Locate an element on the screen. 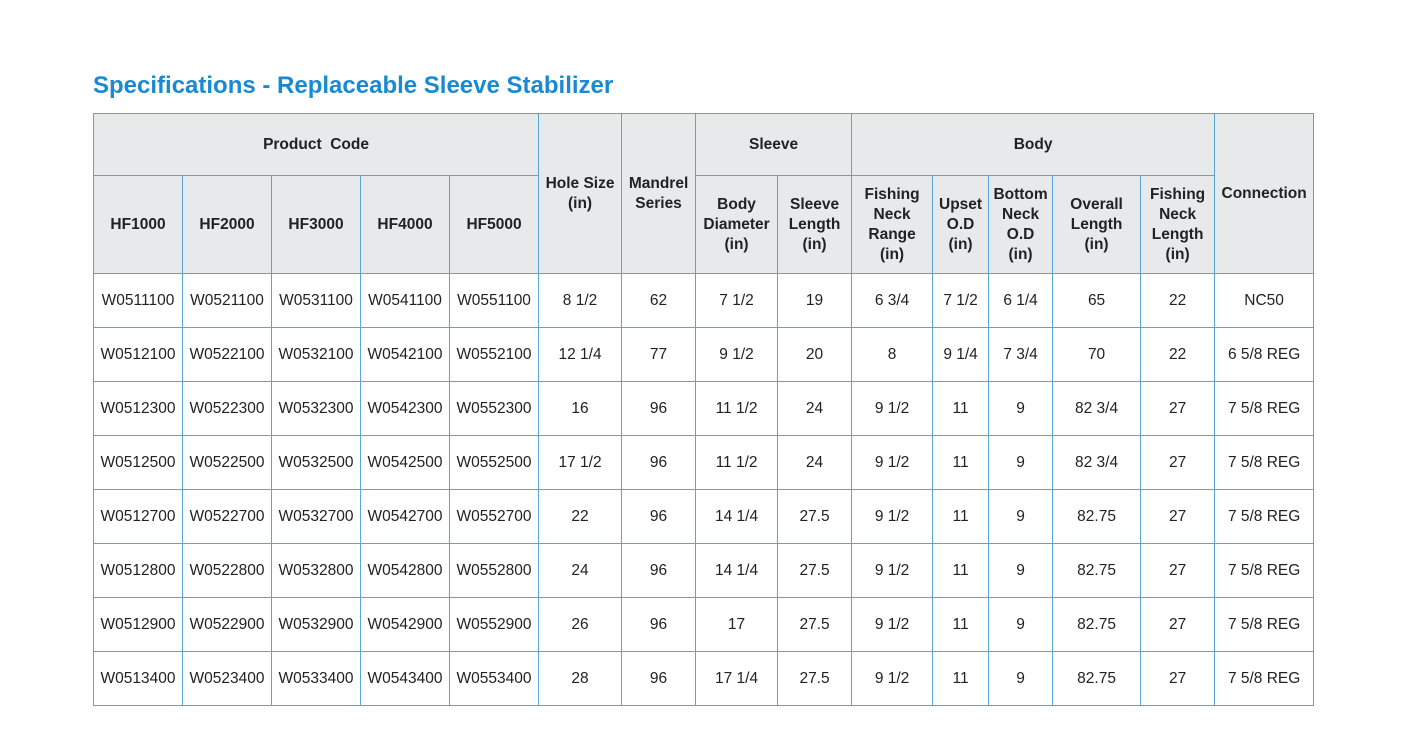 This screenshot has width=1407, height=742. cell: W0552500 is located at coordinates (494, 462).